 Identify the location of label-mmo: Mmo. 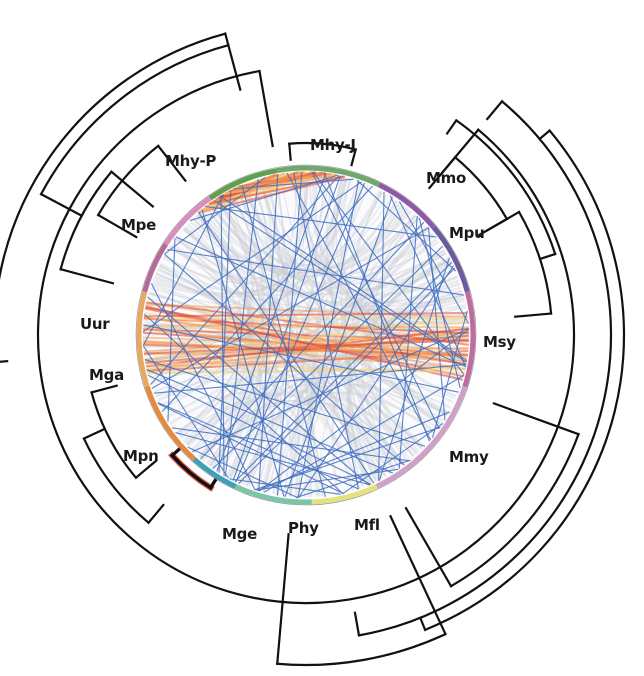
(446, 178).